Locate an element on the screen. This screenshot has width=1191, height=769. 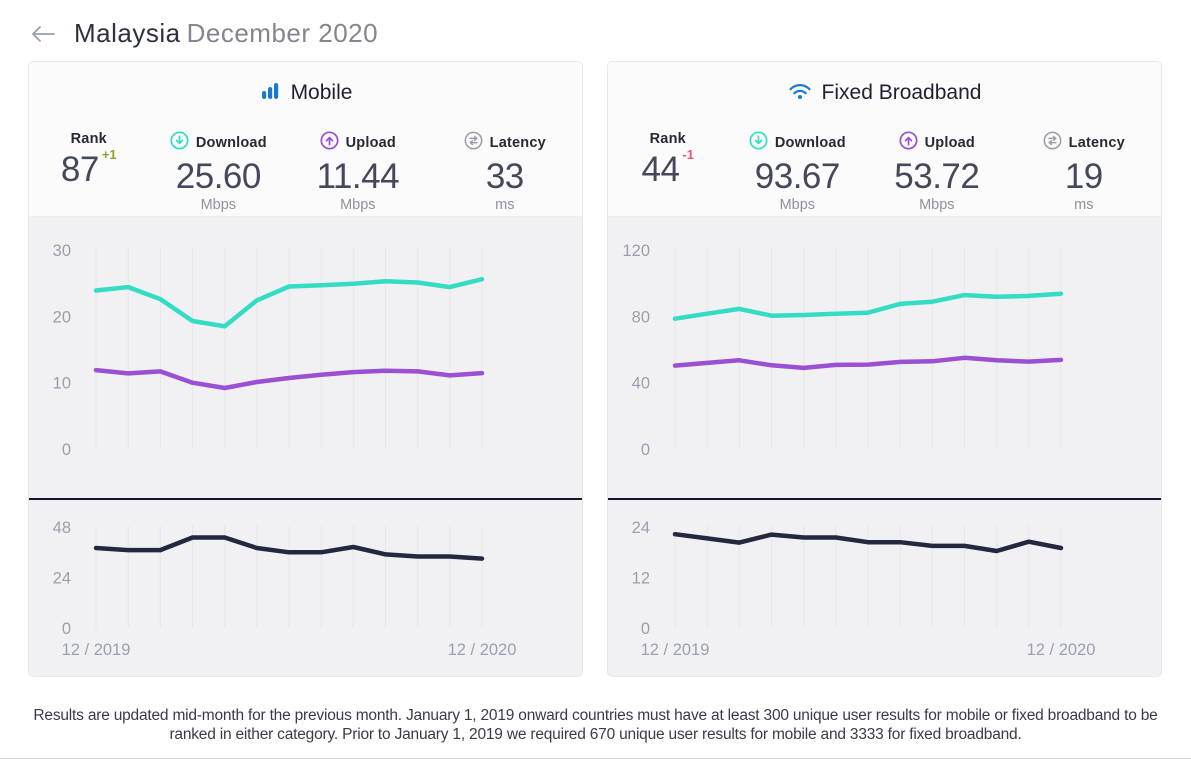
fixed-download-value: 93.67 is located at coordinates (797, 176).